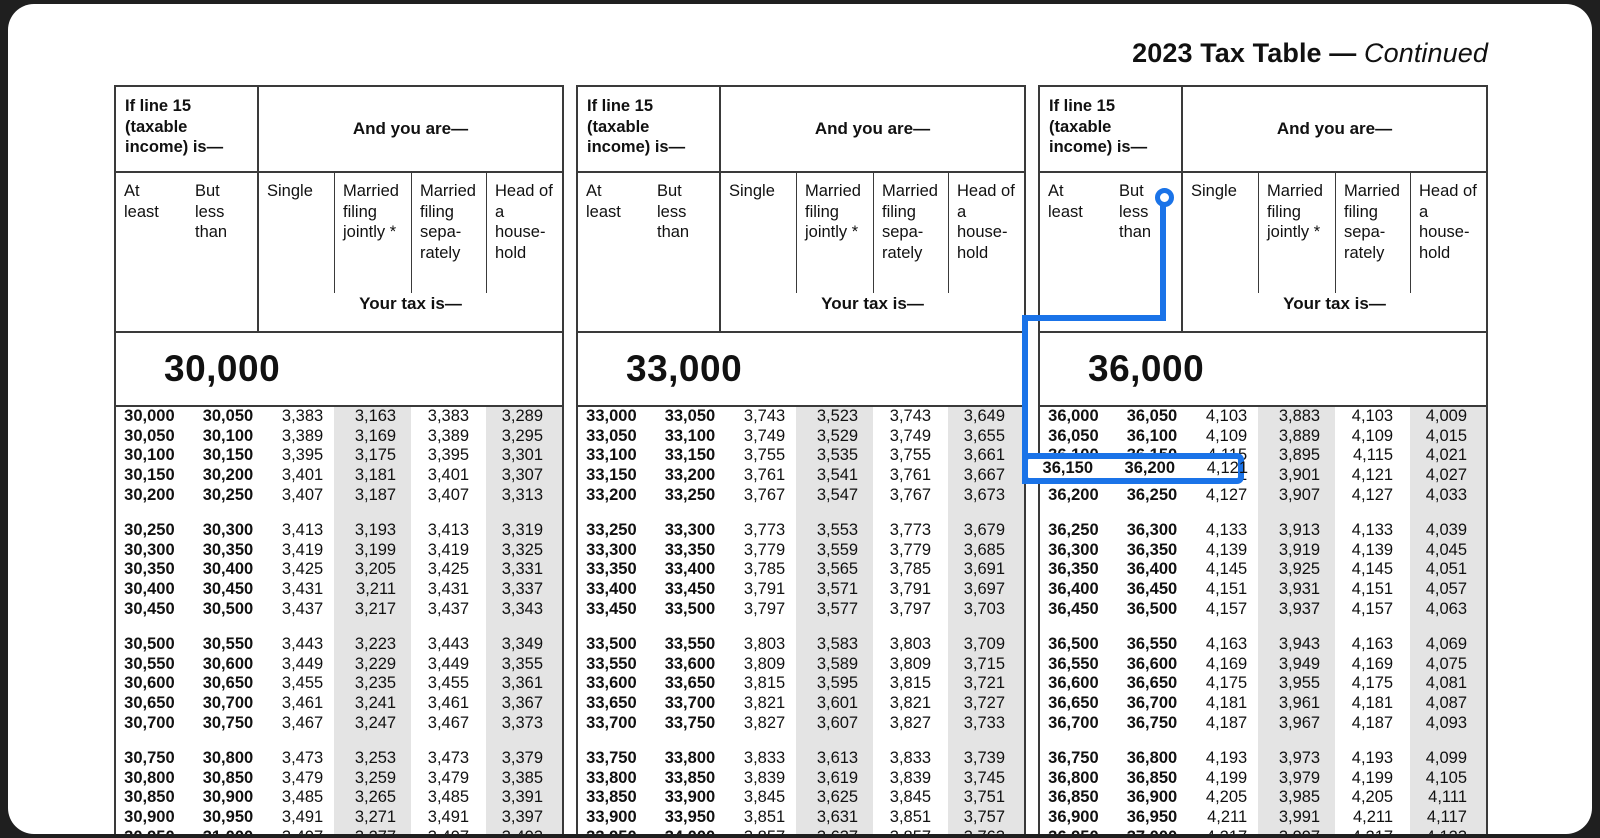 This screenshot has width=1600, height=838. I want to click on cell-married-filing-jointly: 3,955, so click(1299, 683).